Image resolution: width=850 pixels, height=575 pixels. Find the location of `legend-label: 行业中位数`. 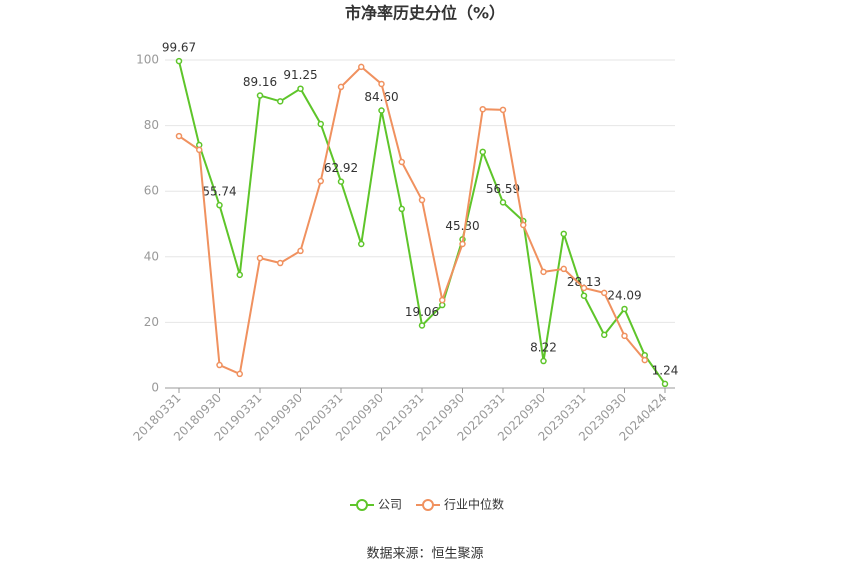

legend-label: 行业中位数 is located at coordinates (474, 504).